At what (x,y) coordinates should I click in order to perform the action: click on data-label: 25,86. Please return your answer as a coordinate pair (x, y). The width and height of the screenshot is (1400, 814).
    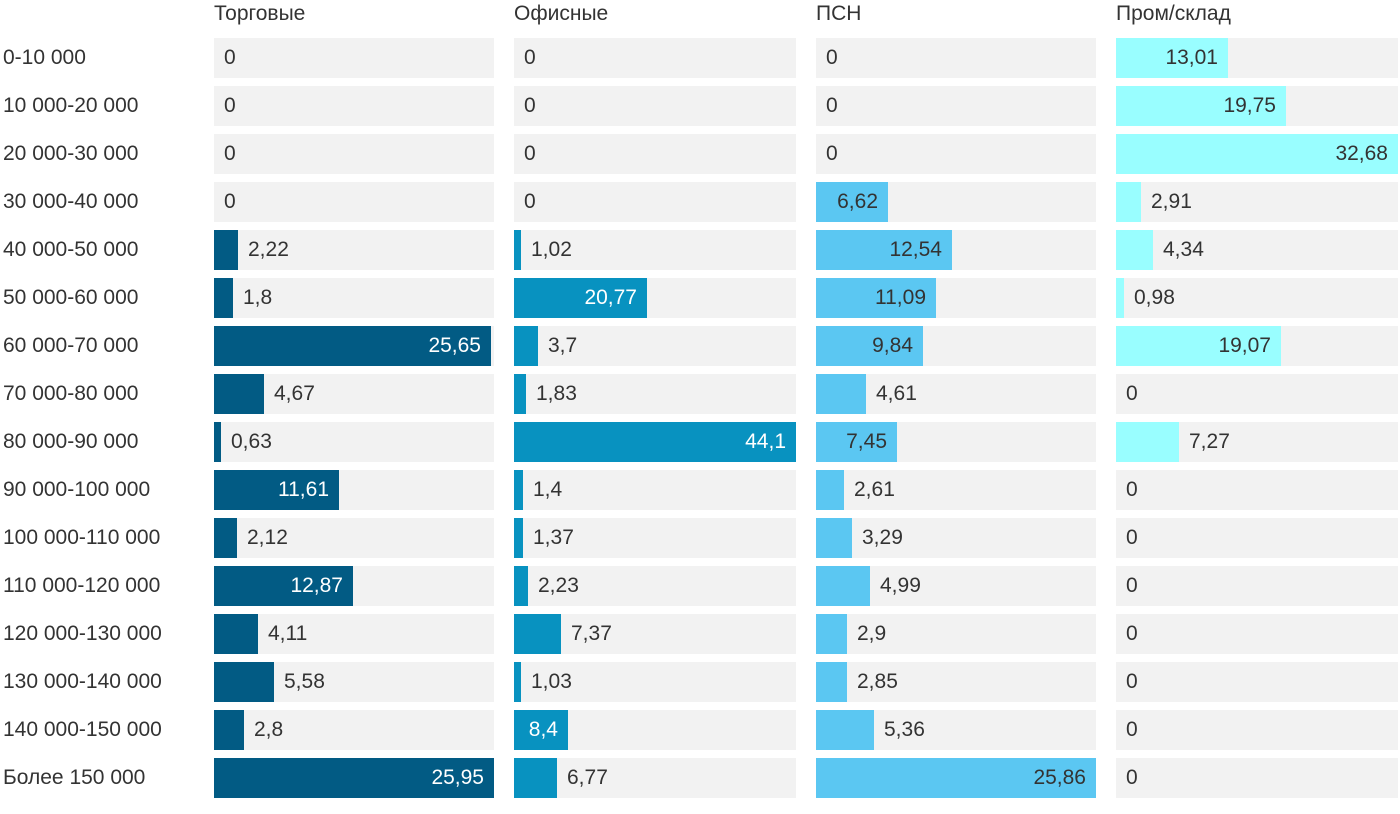
    Looking at the image, I should click on (1059, 777).